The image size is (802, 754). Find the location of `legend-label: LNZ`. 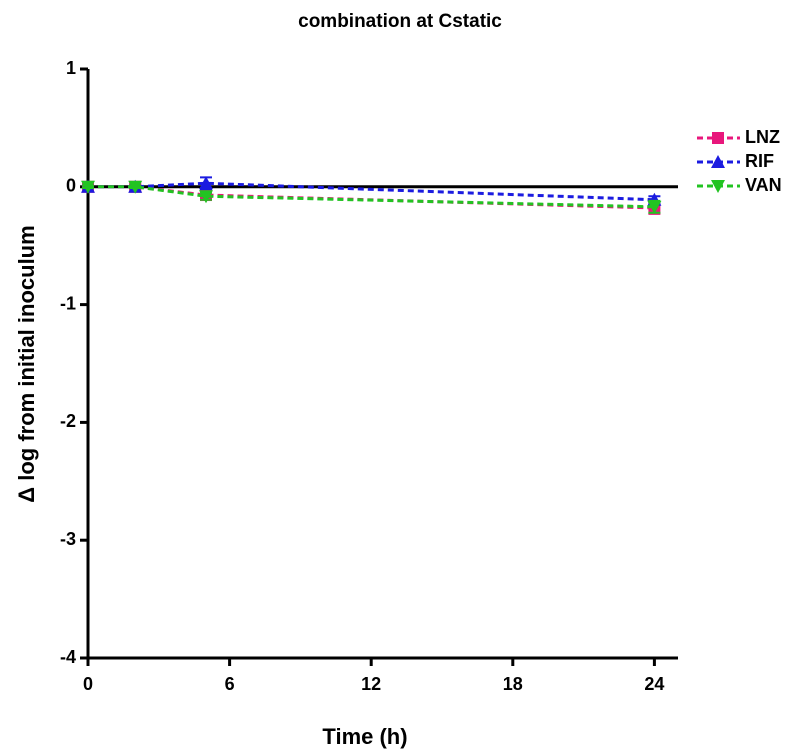

legend-label: LNZ is located at coordinates (762, 137).